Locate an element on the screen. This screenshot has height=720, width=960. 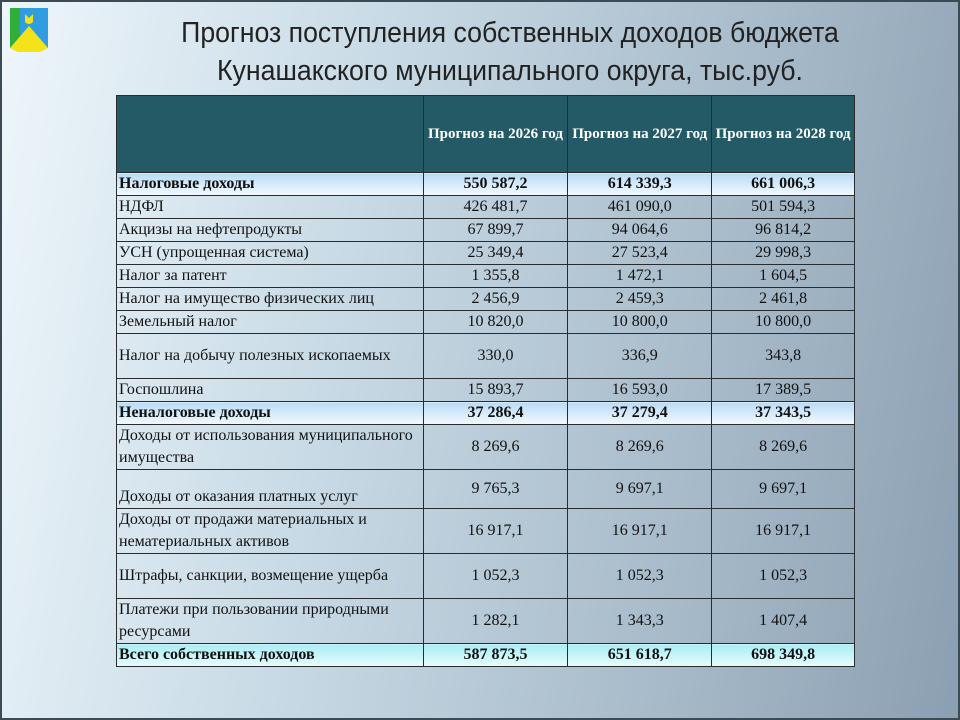
value-2027: 461 090,0 is located at coordinates (640, 207).